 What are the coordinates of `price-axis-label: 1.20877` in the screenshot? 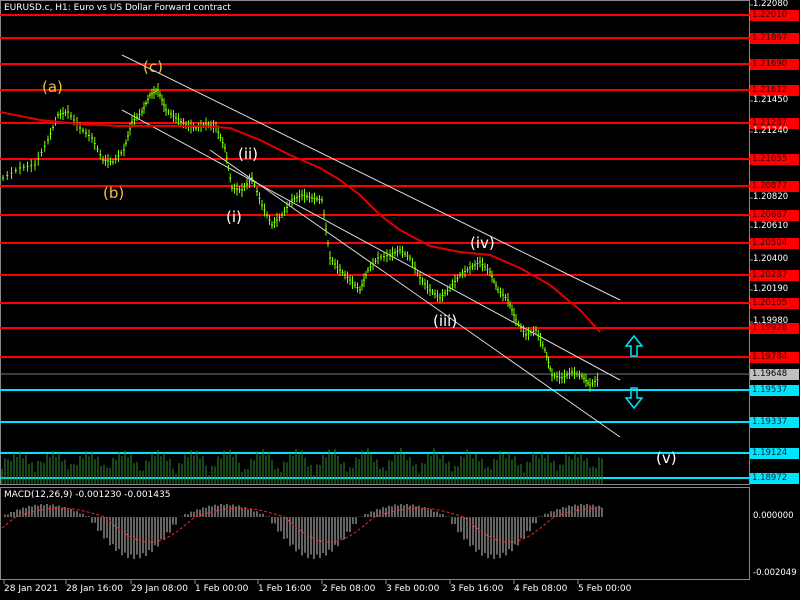 It's located at (774, 186).